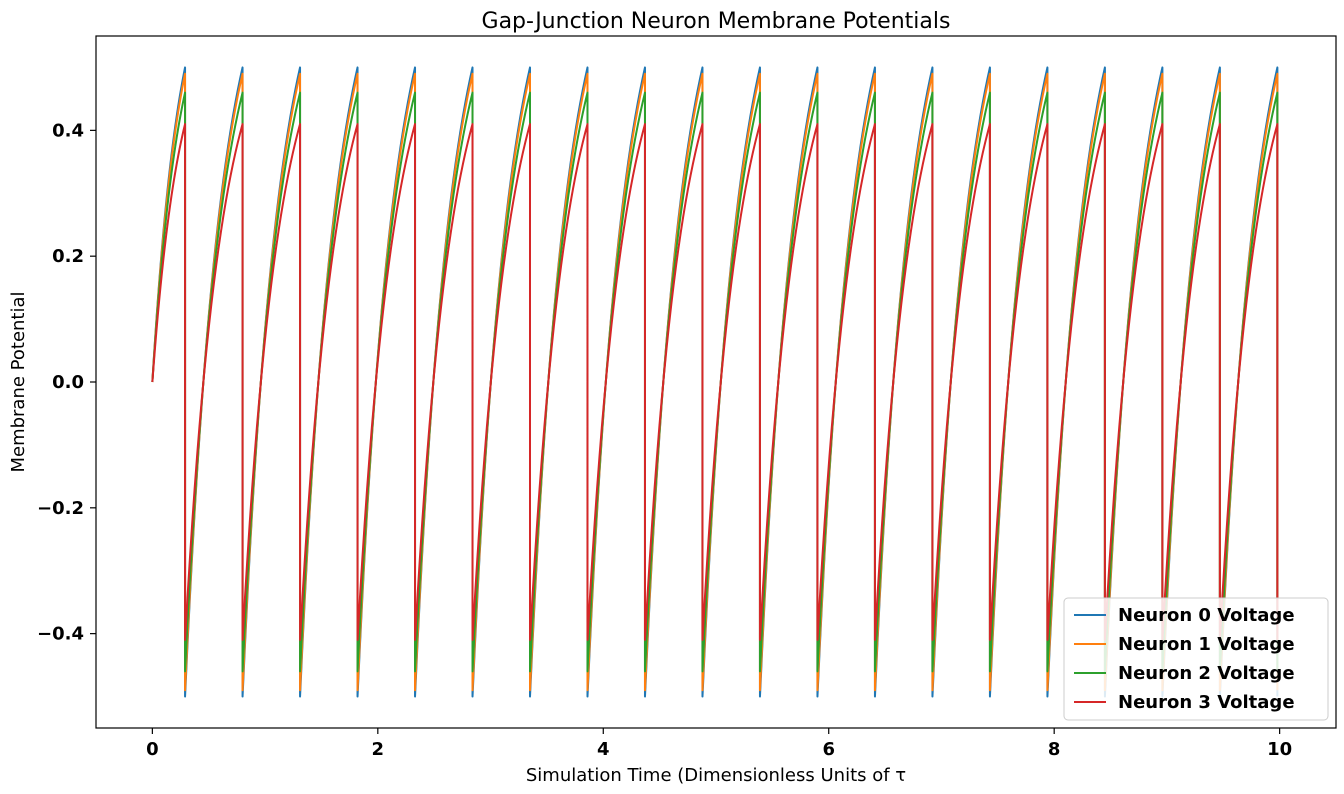  Describe the element at coordinates (719, 744) in the screenshot. I see `x-axis: 0 2 4 6 8 10` at that location.